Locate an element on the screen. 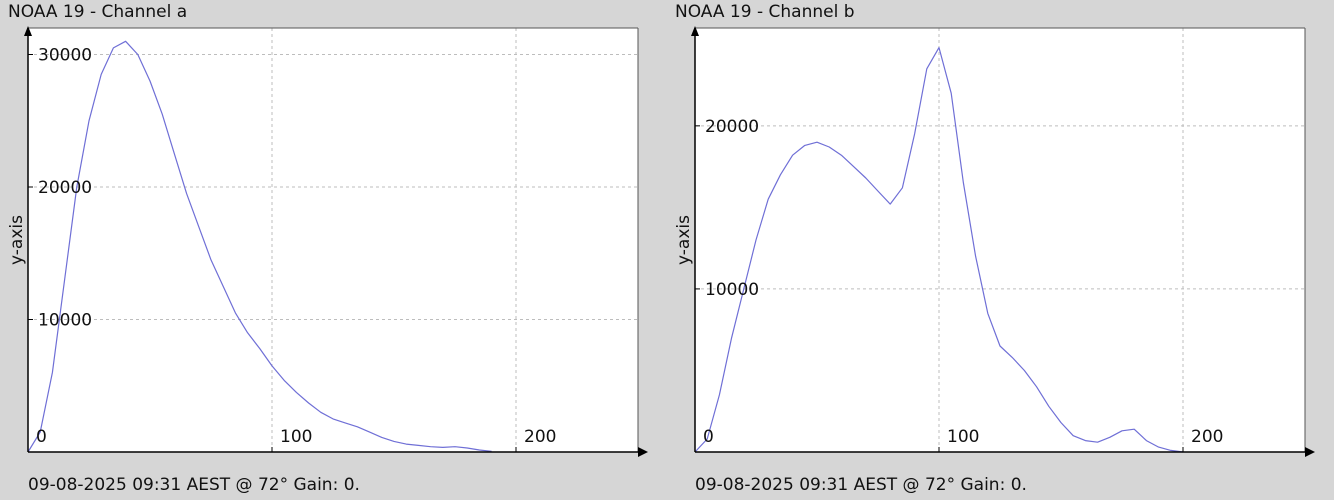  chart-title: NOAA 19 - Channel b is located at coordinates (765, 12).